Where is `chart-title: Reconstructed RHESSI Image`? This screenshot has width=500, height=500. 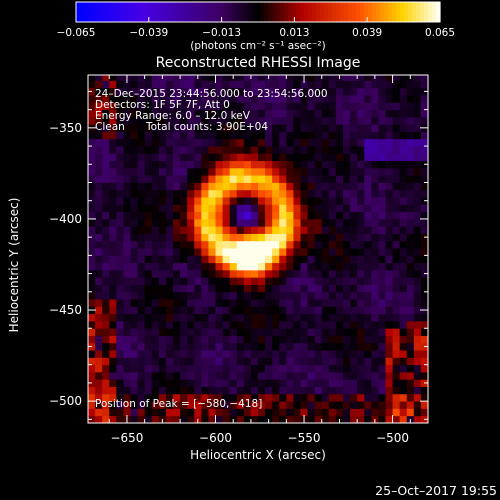 chart-title: Reconstructed RHESSI Image is located at coordinates (258, 63).